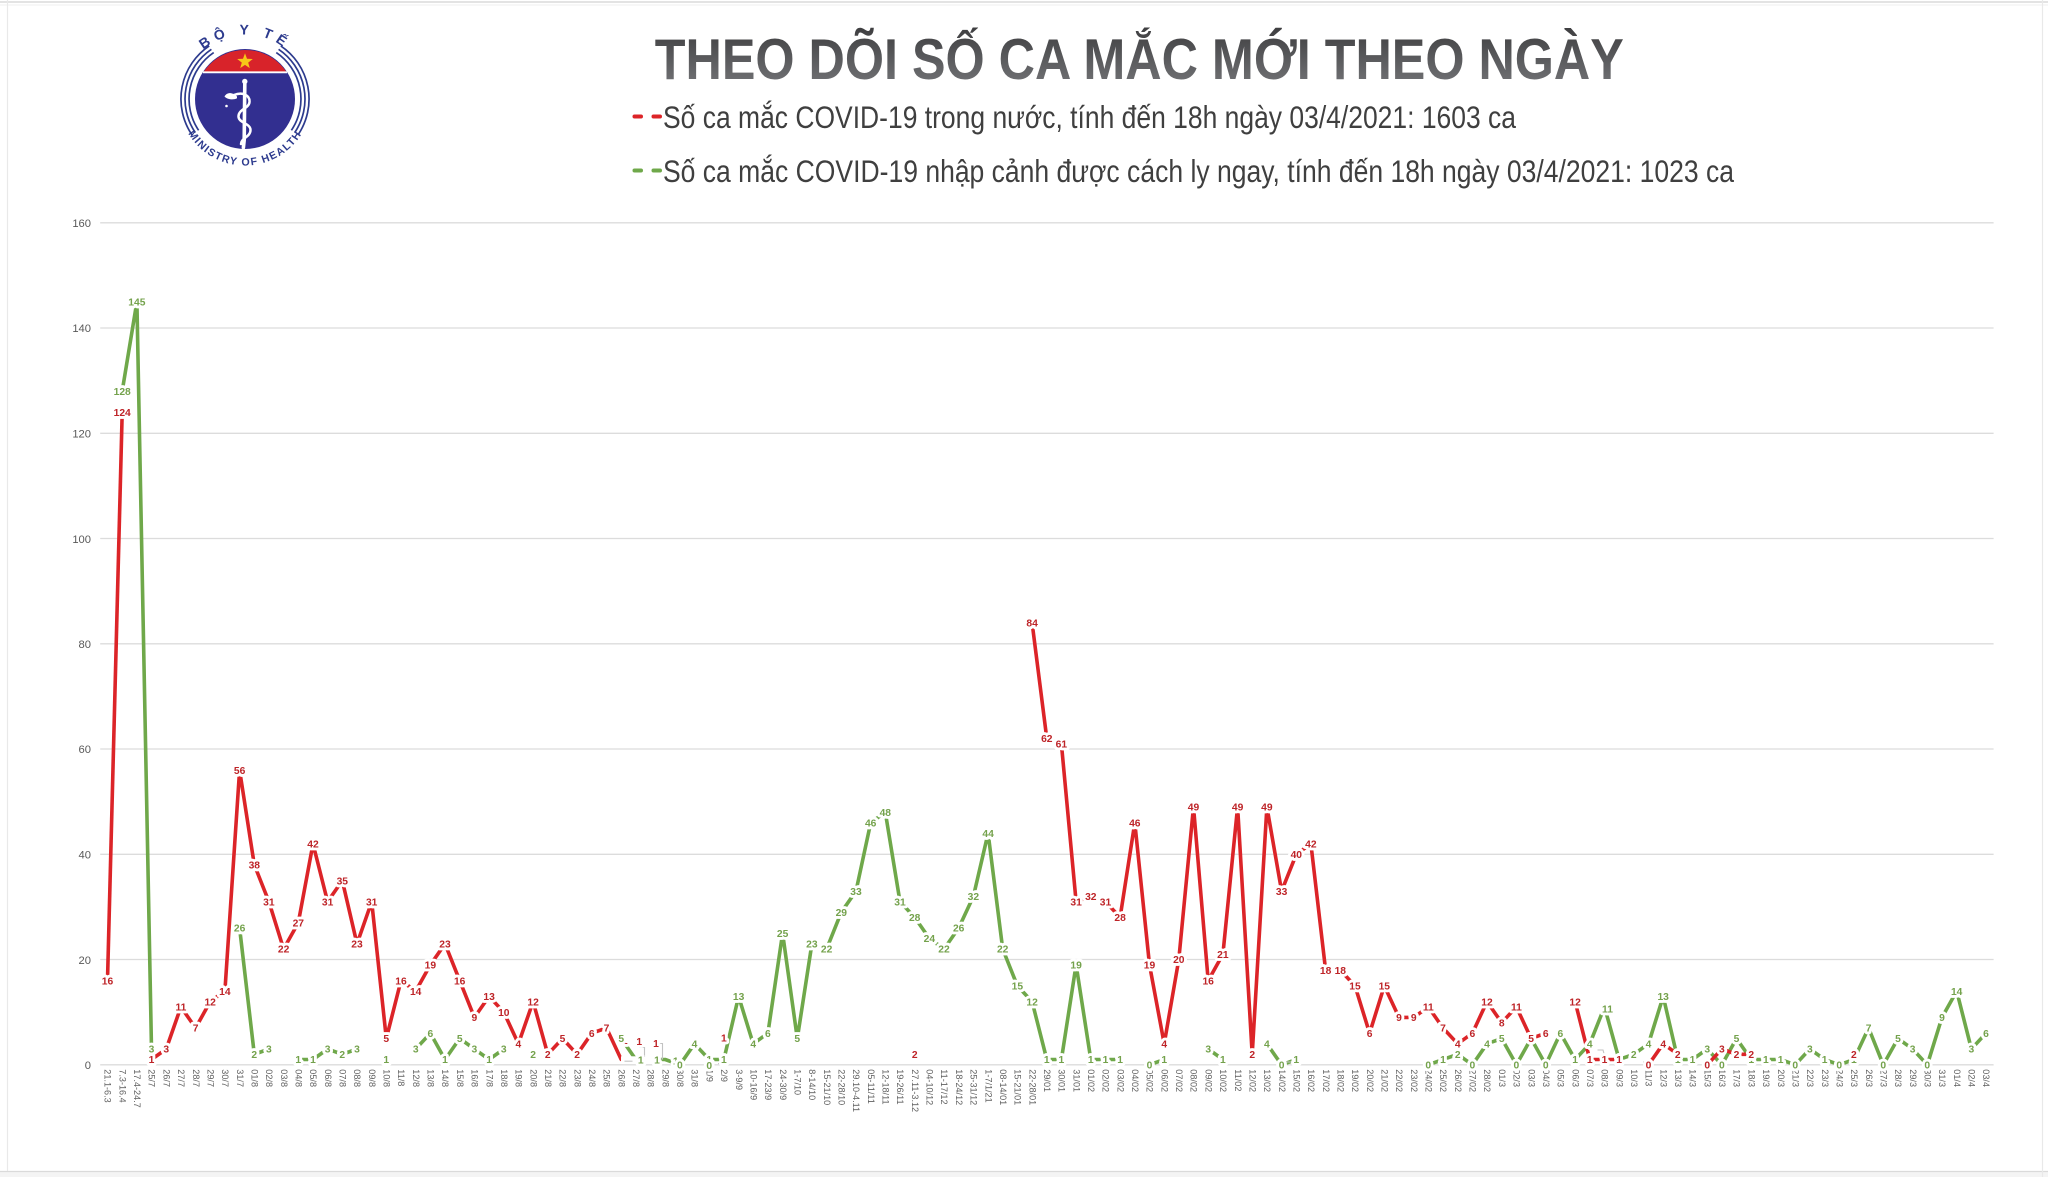 The height and width of the screenshot is (1182, 2048). I want to click on svg-text: 18/8, so click(504, 1078).